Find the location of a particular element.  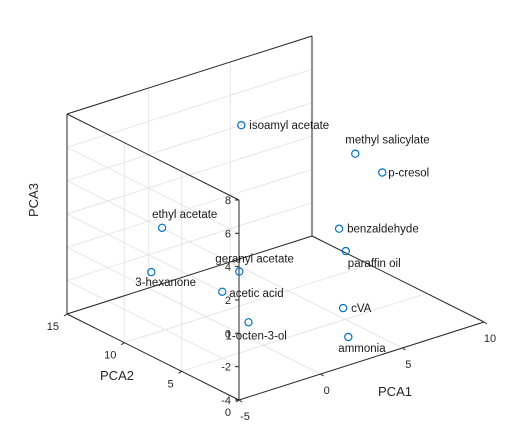

x-tick-label: 5 is located at coordinates (408, 365).